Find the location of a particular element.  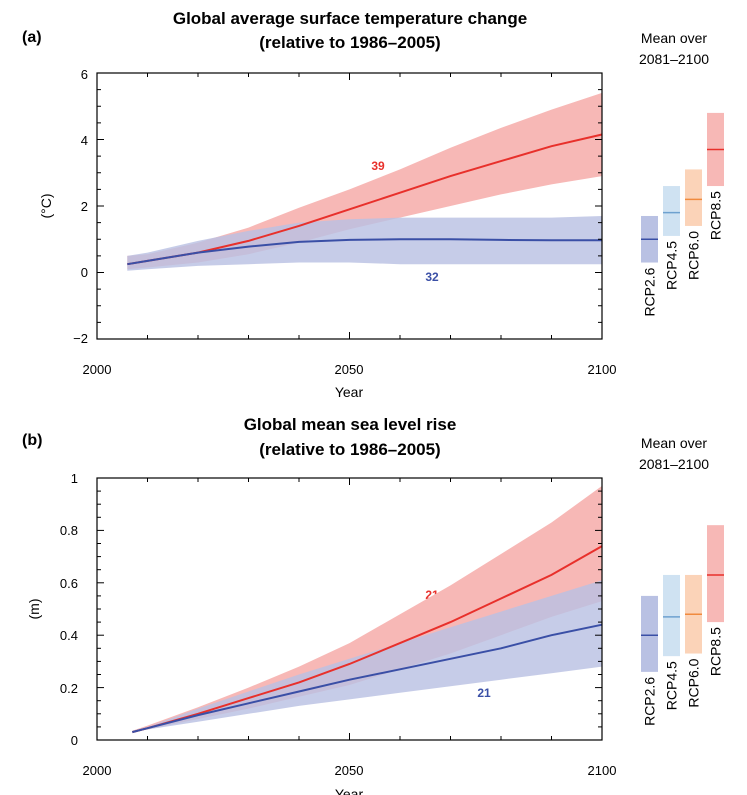

y-tick-label: 0.8 is located at coordinates (69, 530).